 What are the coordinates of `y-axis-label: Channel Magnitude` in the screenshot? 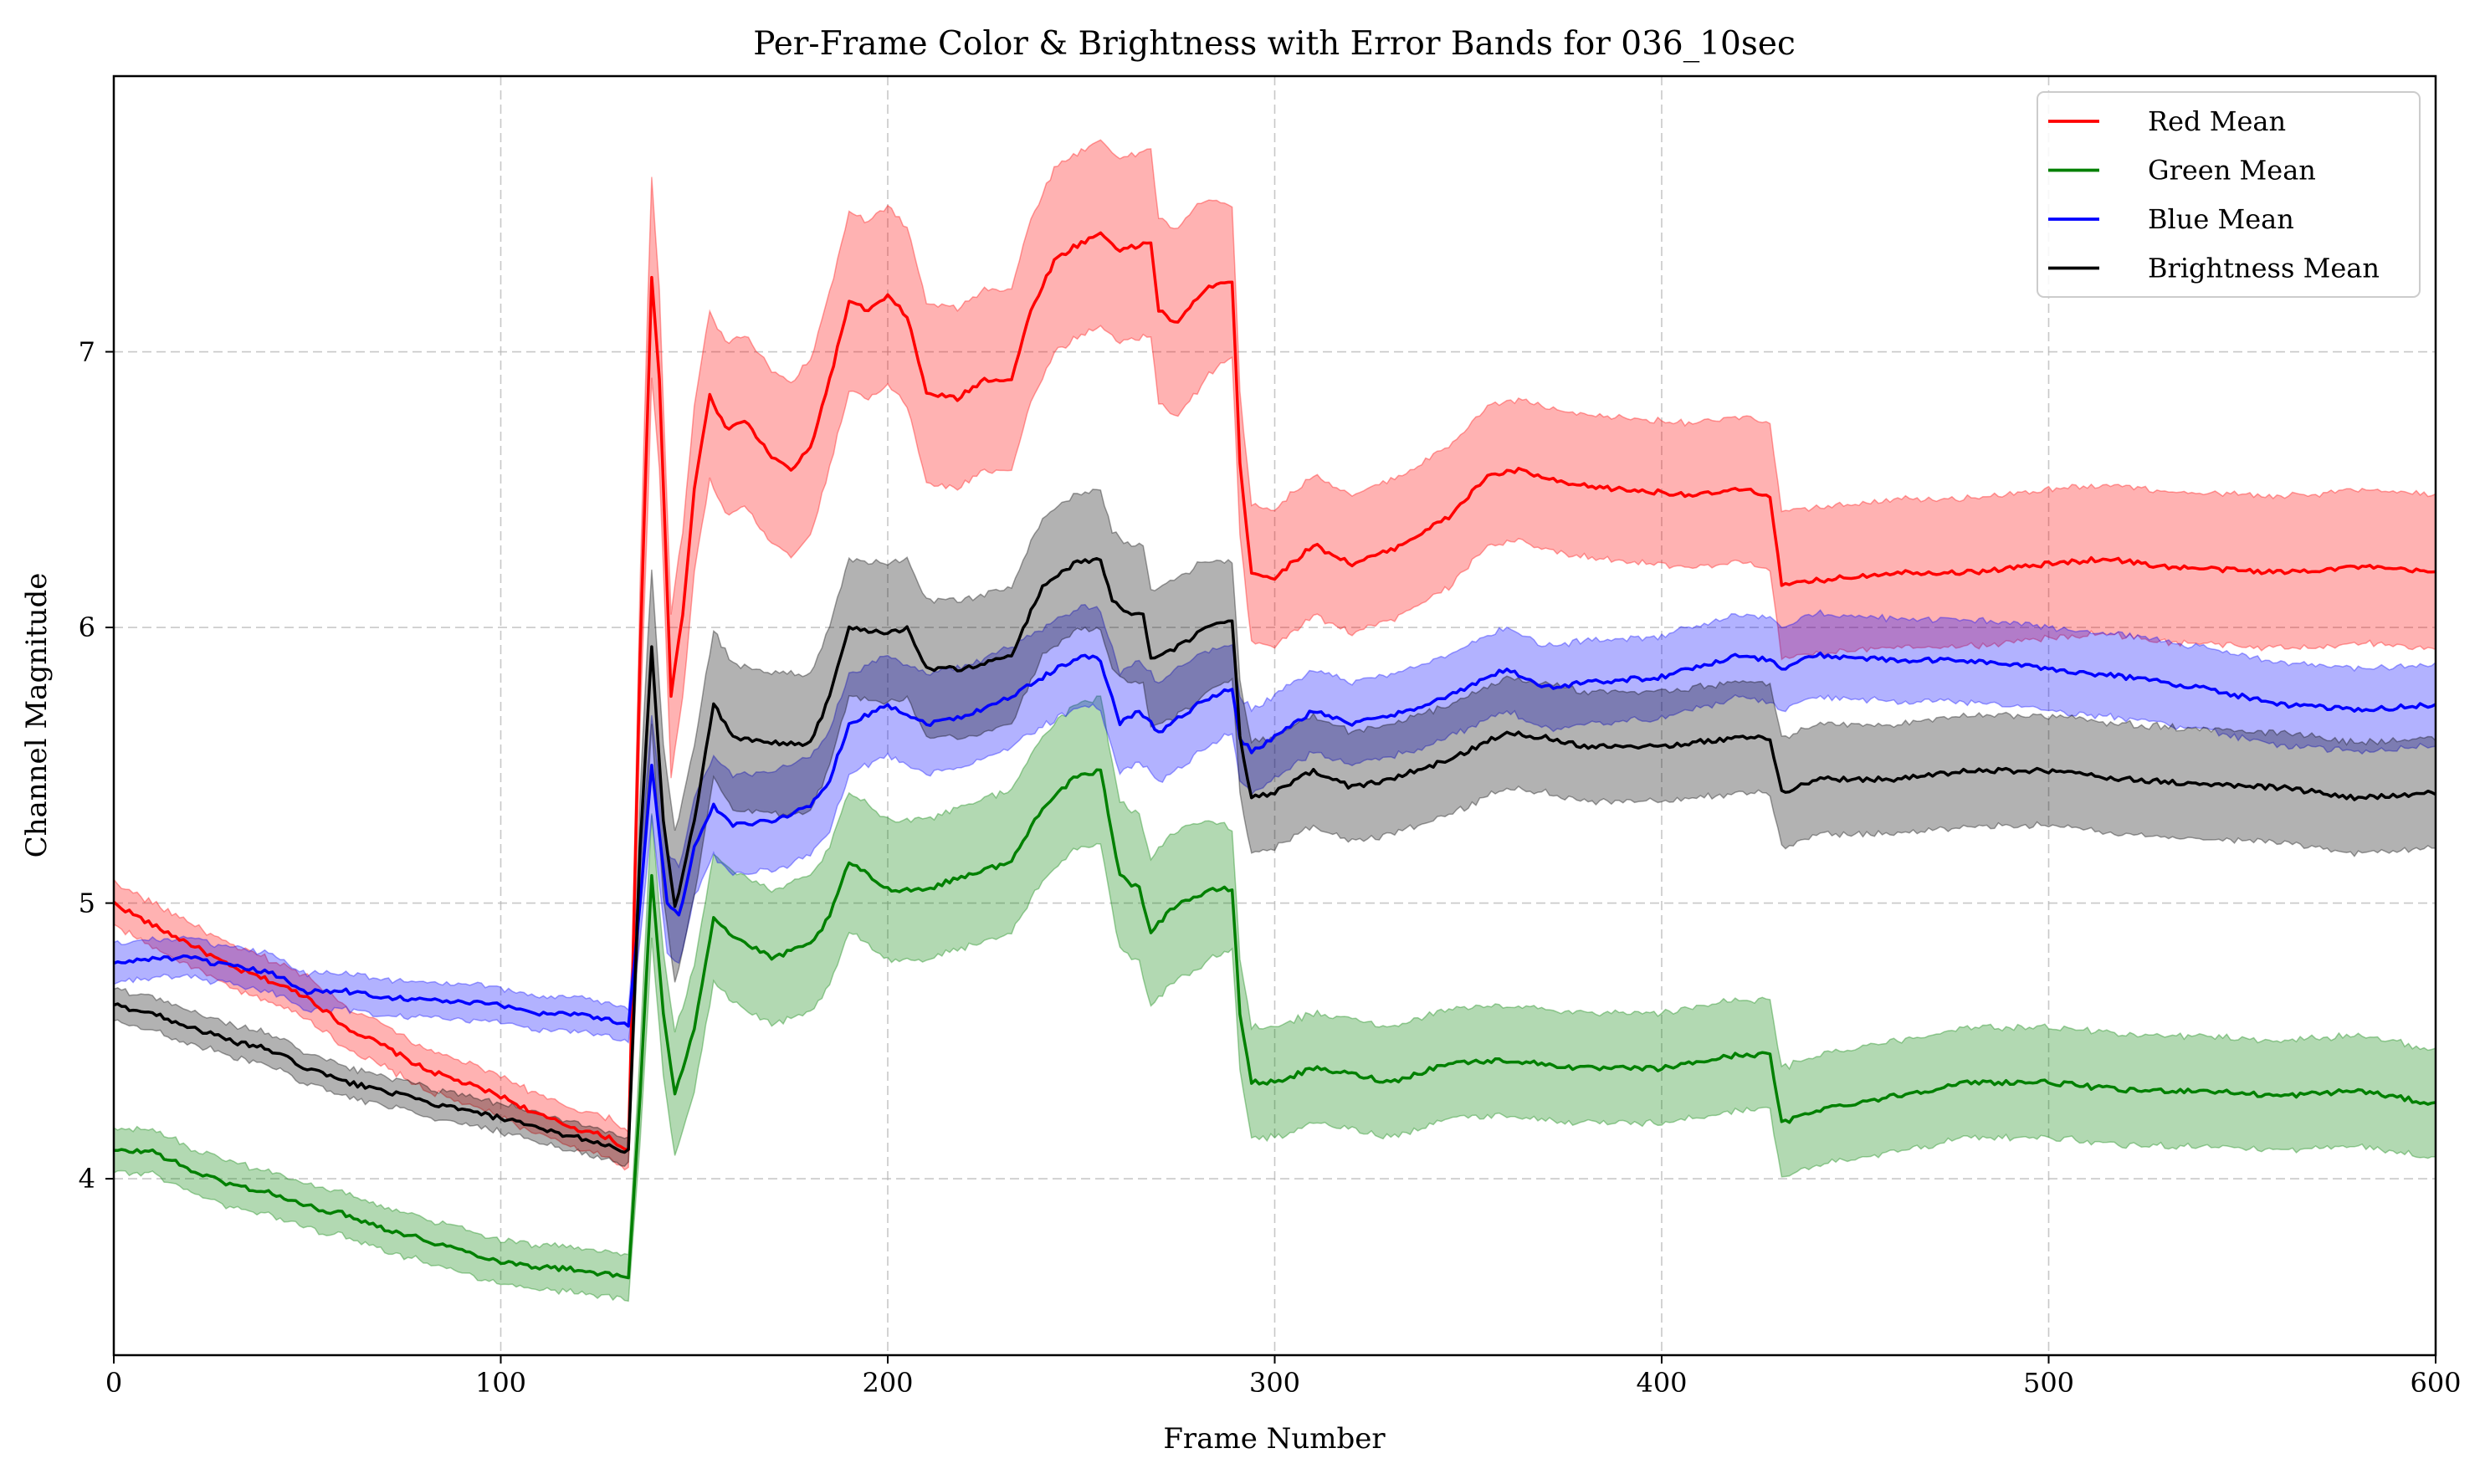 It's located at (37, 715).